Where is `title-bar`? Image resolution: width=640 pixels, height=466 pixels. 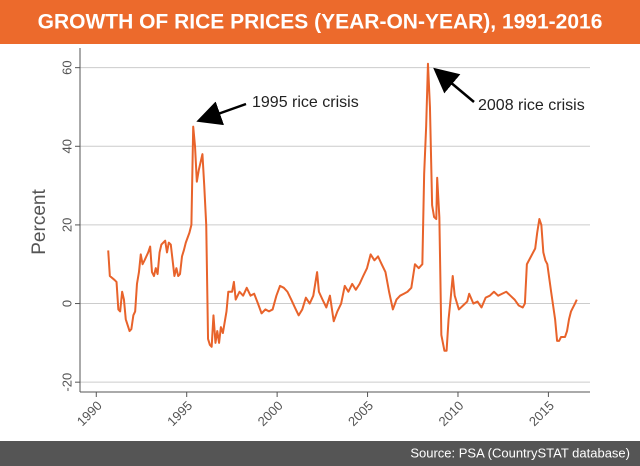
title-bar is located at coordinates (320, 22).